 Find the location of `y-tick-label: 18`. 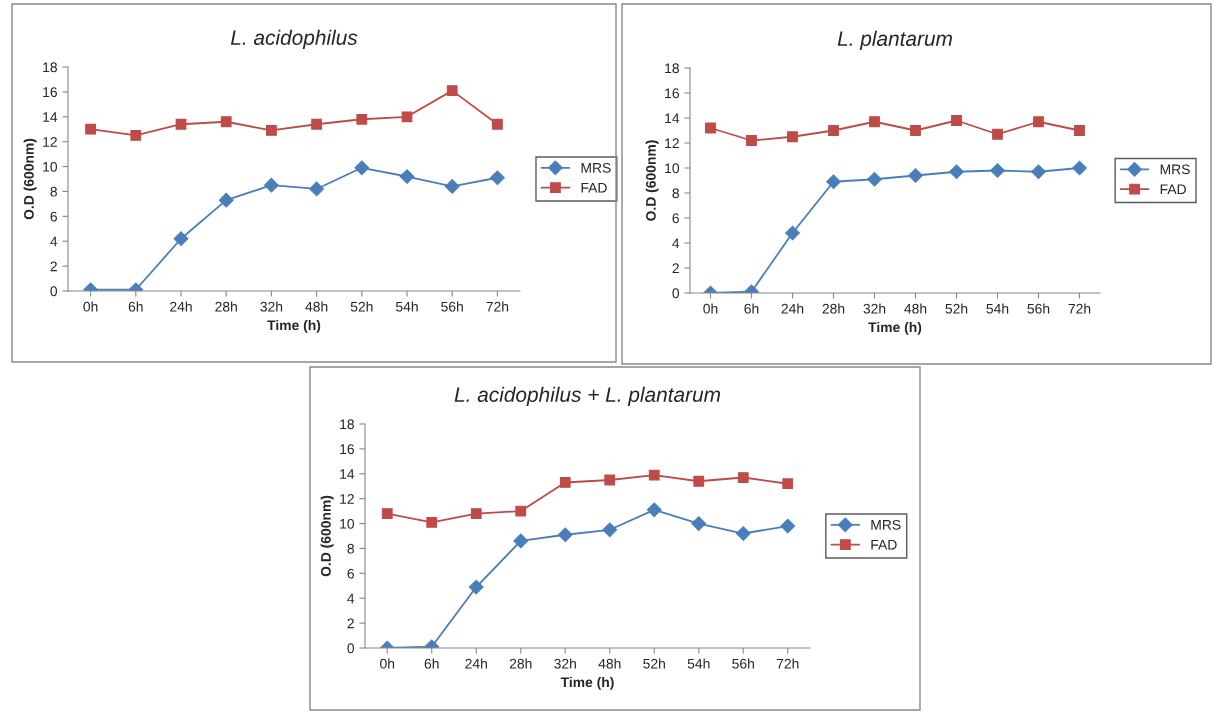

y-tick-label: 18 is located at coordinates (672, 68).